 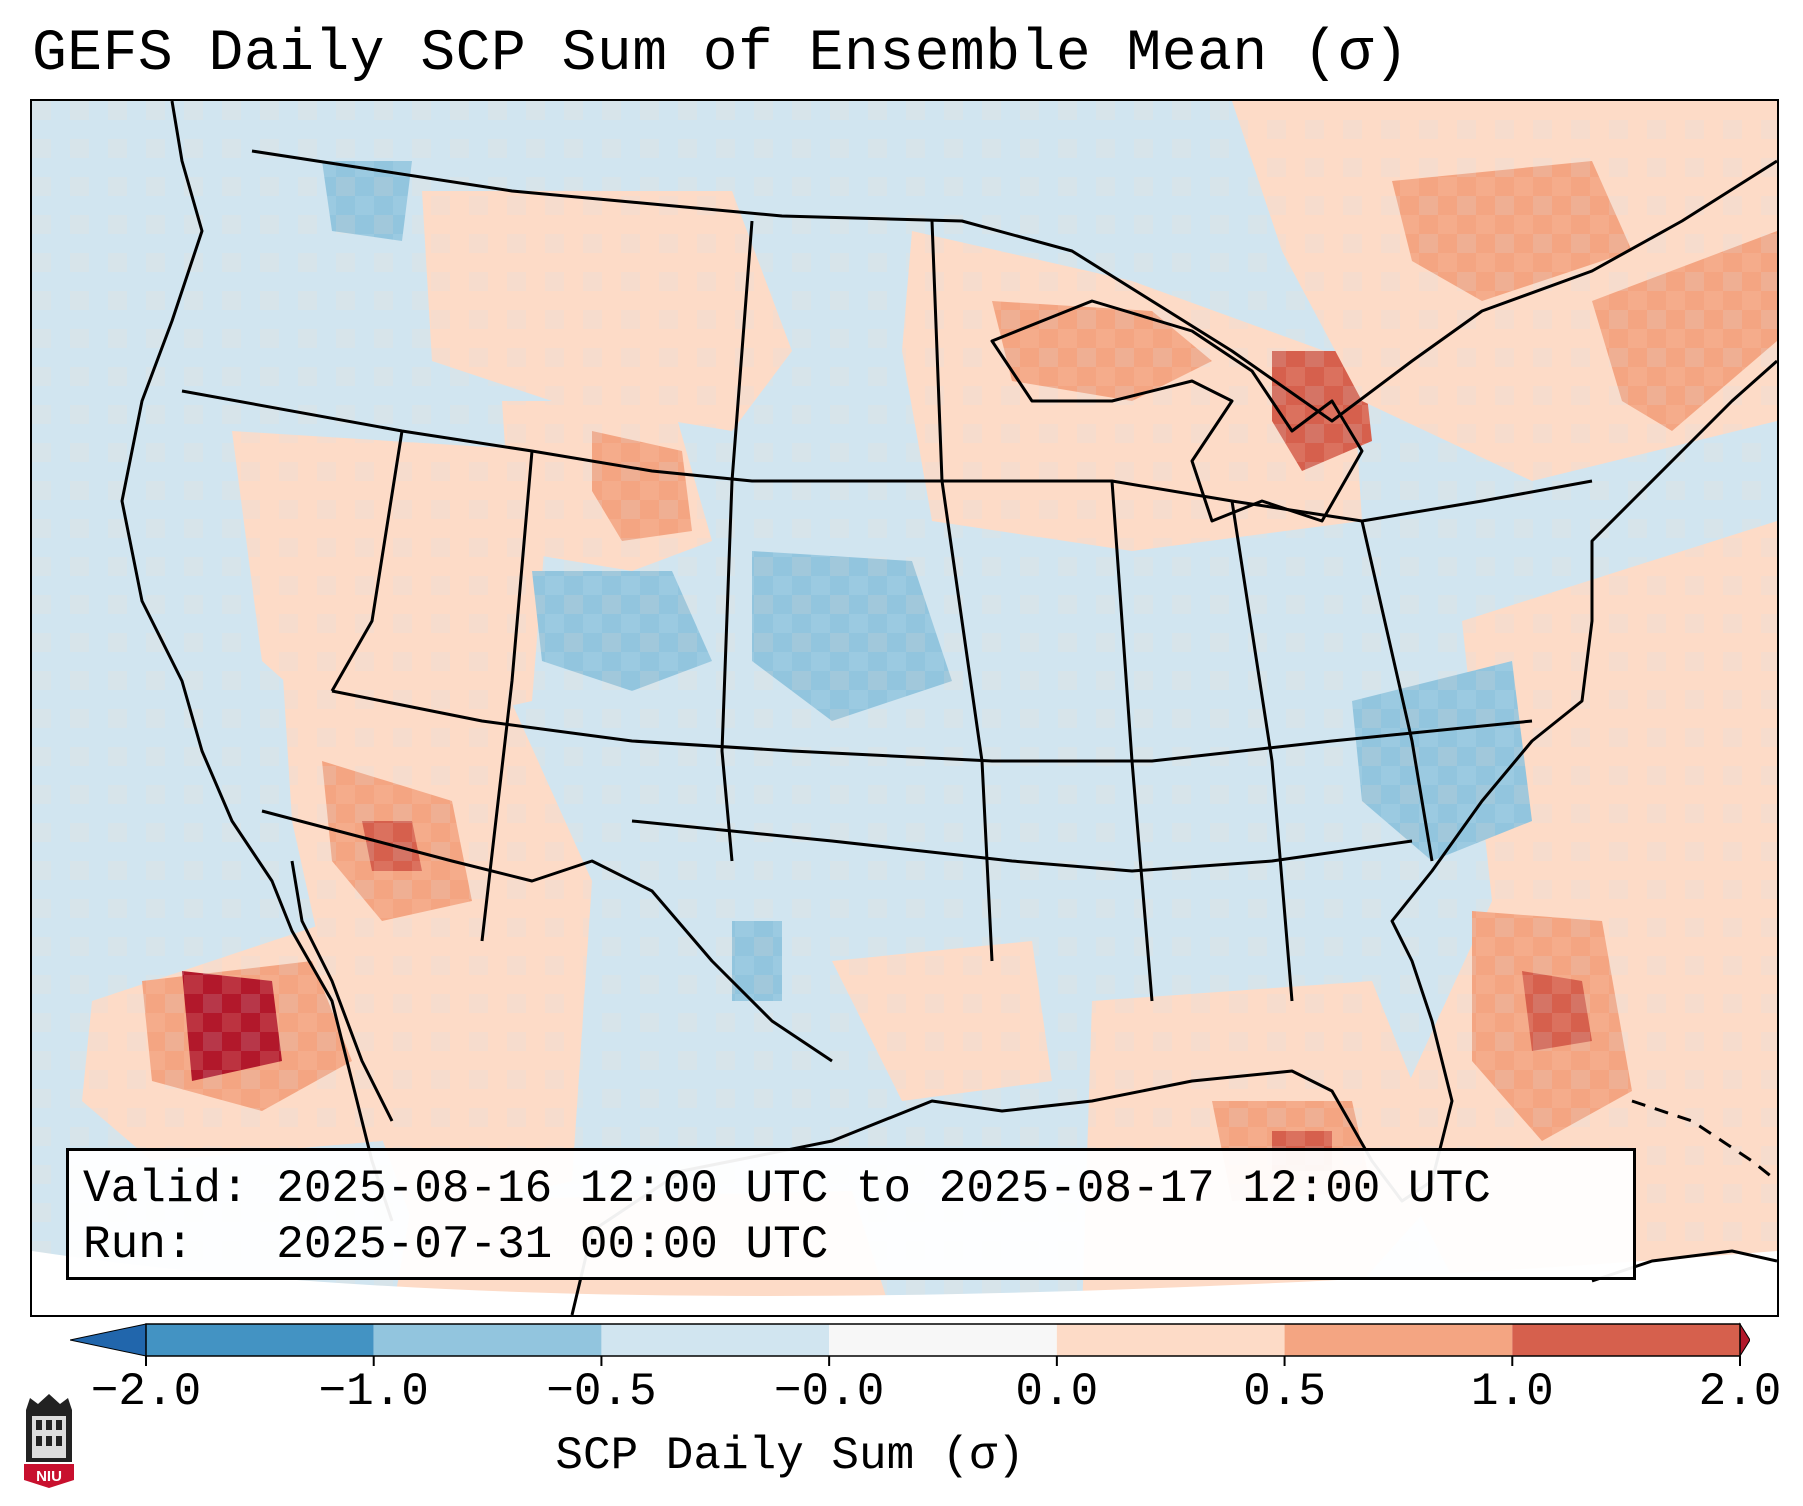 I want to click on colorbar, so click(x=910, y=1344).